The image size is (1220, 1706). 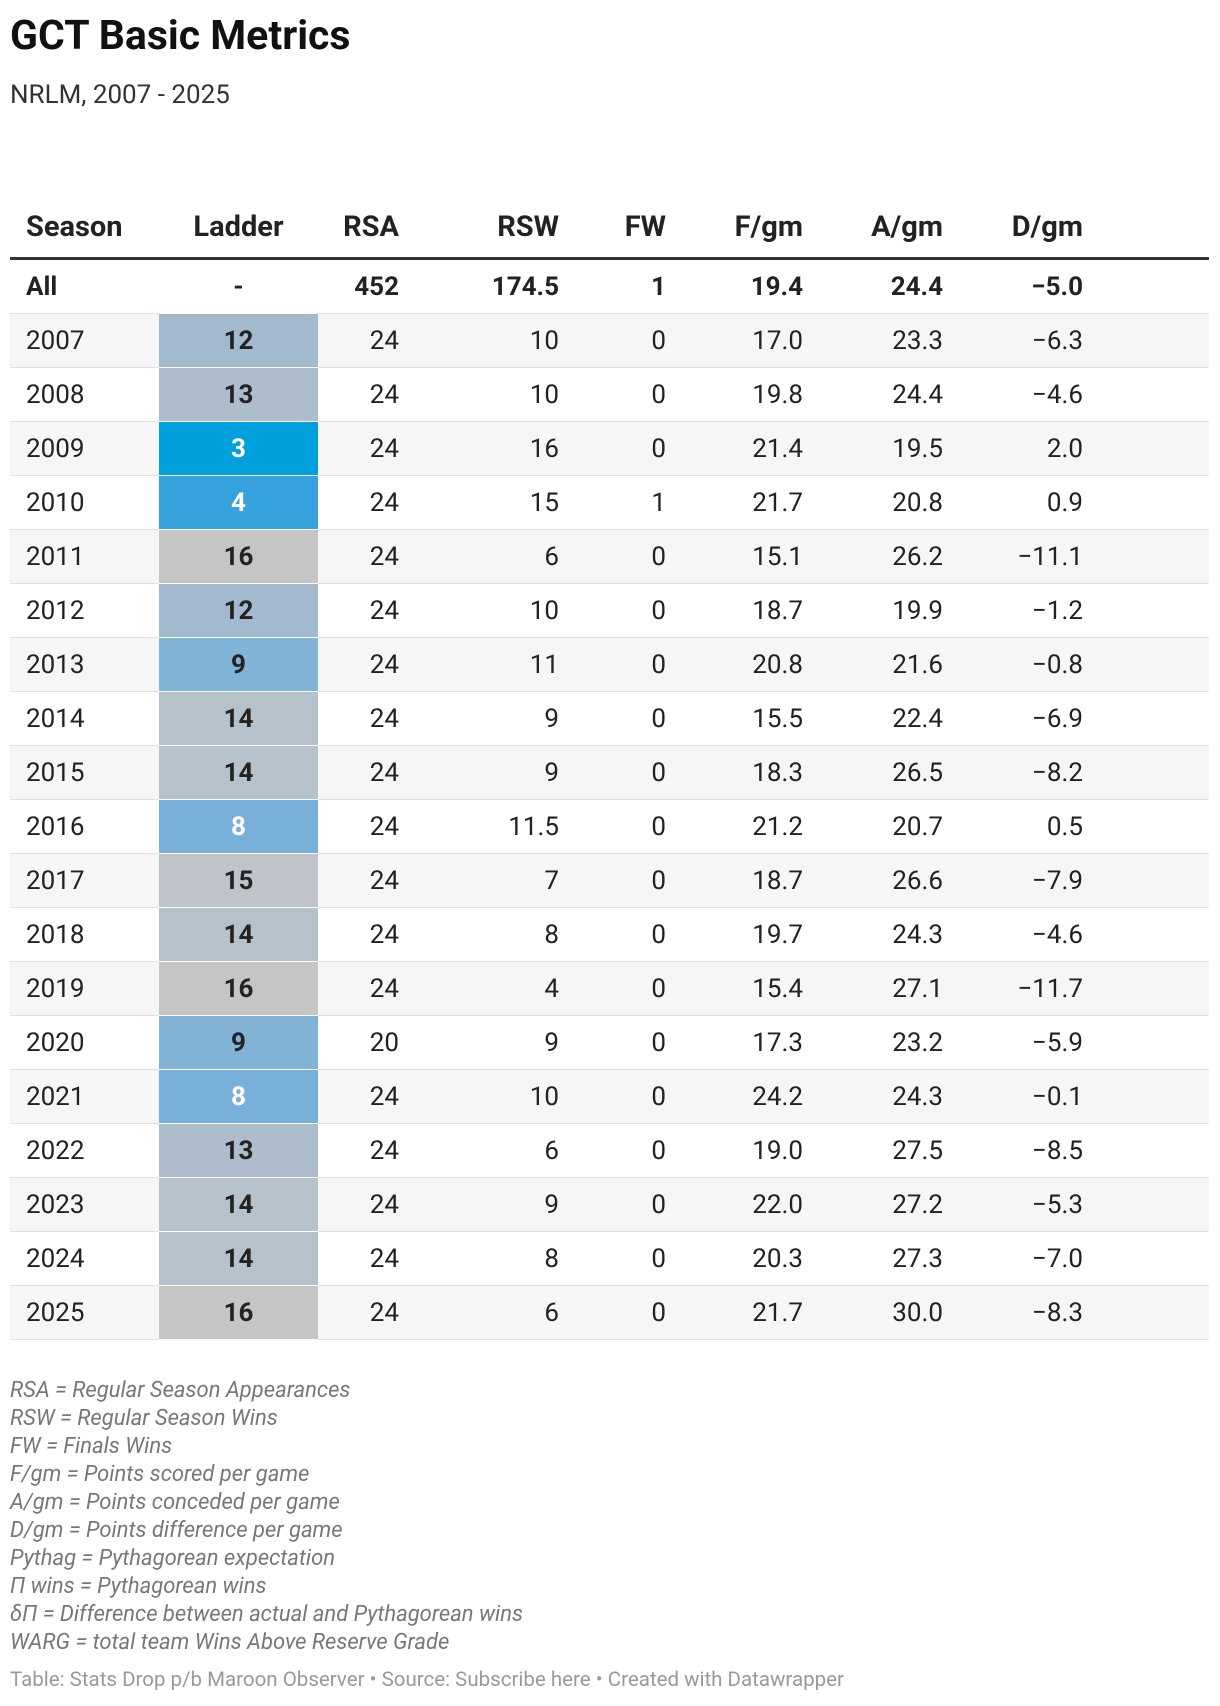 What do you see at coordinates (747, 934) in the screenshot?
I see `cell: 19.7` at bounding box center [747, 934].